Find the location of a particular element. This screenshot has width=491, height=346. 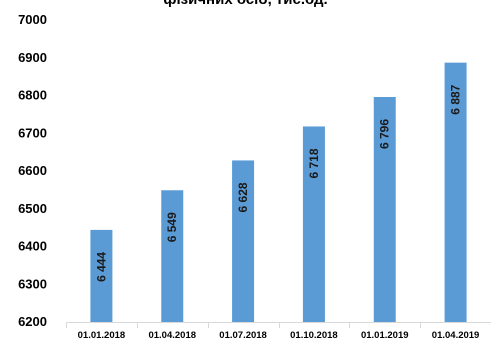

x-tick-label: 01.07.2018 is located at coordinates (243, 335).